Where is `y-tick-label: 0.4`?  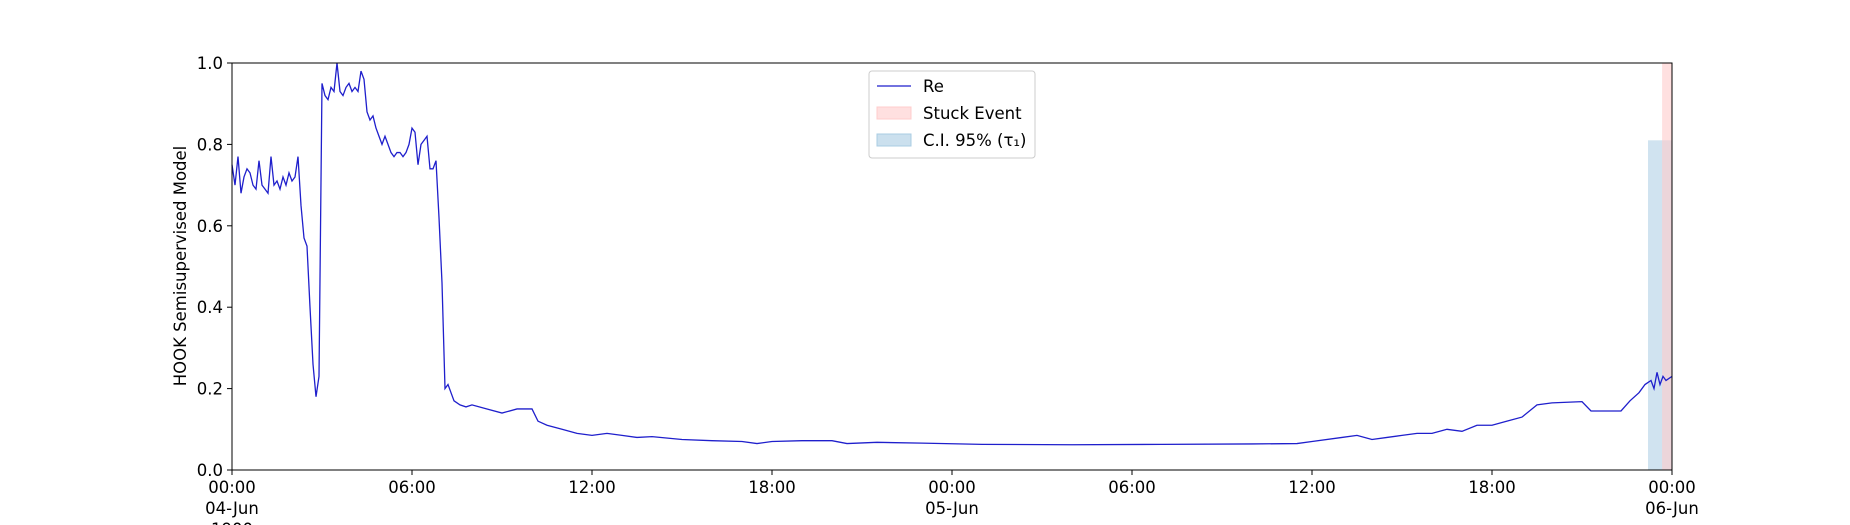
y-tick-label: 0.4 is located at coordinates (210, 307).